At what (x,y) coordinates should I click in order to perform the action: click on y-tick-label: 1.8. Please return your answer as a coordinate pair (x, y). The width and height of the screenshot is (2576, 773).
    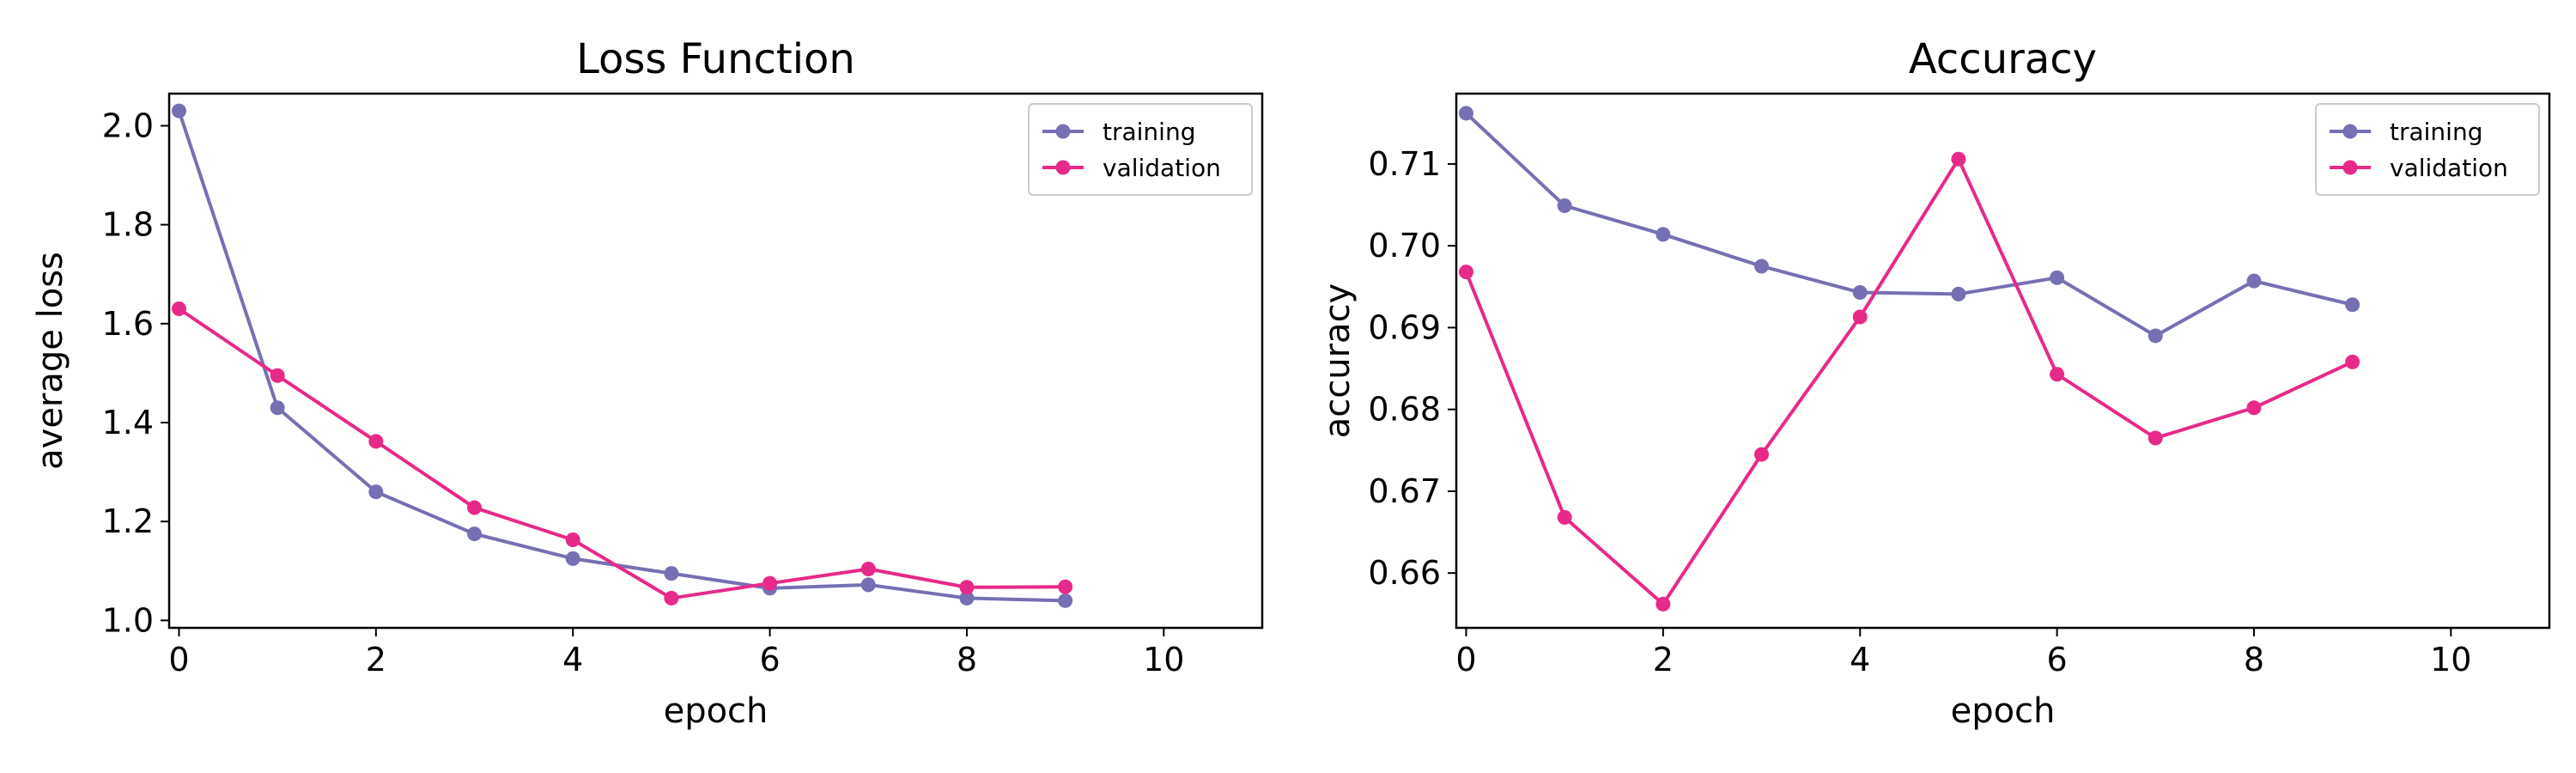
    Looking at the image, I should click on (128, 225).